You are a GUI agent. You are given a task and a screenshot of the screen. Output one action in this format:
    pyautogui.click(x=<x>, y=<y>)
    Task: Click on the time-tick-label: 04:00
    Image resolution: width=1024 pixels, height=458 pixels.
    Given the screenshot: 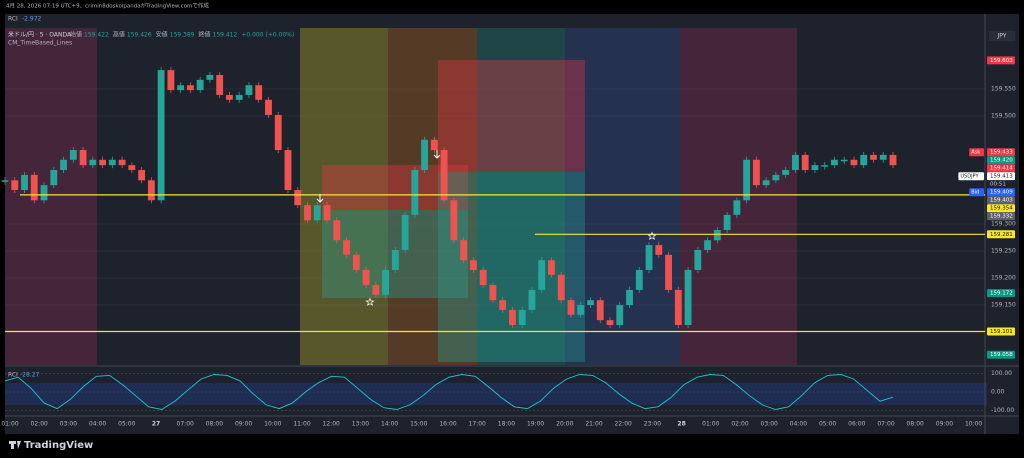 What is the action you would take?
    pyautogui.click(x=798, y=424)
    